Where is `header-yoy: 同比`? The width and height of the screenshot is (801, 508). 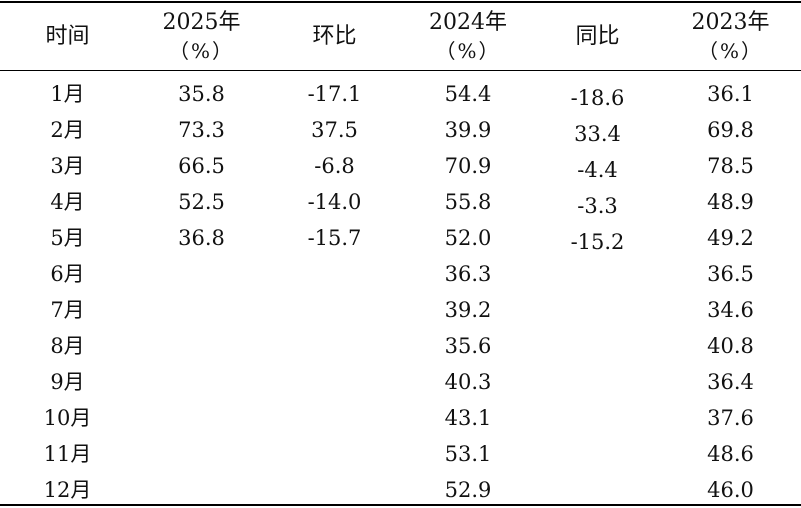 header-yoy: 同比 is located at coordinates (597, 36).